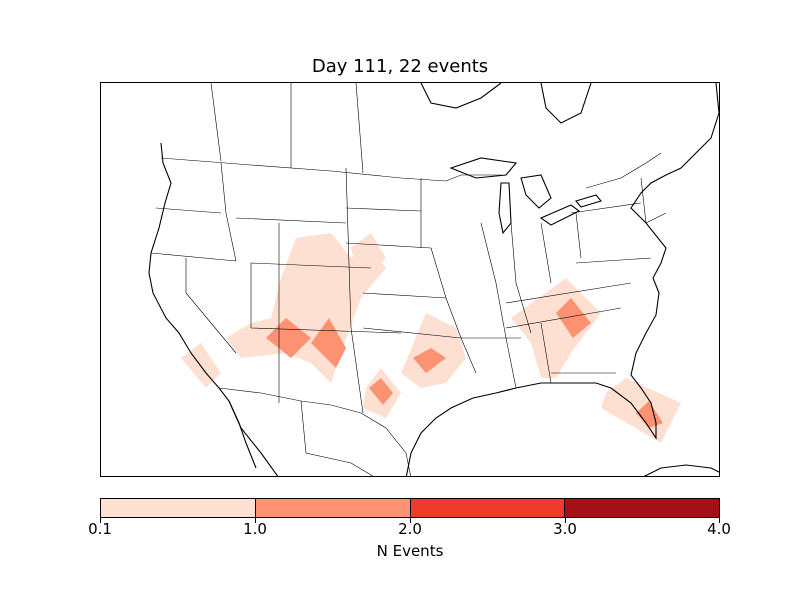 This screenshot has height=600, width=800. What do you see at coordinates (383, 209) in the screenshot?
I see `state-line-dakotas` at bounding box center [383, 209].